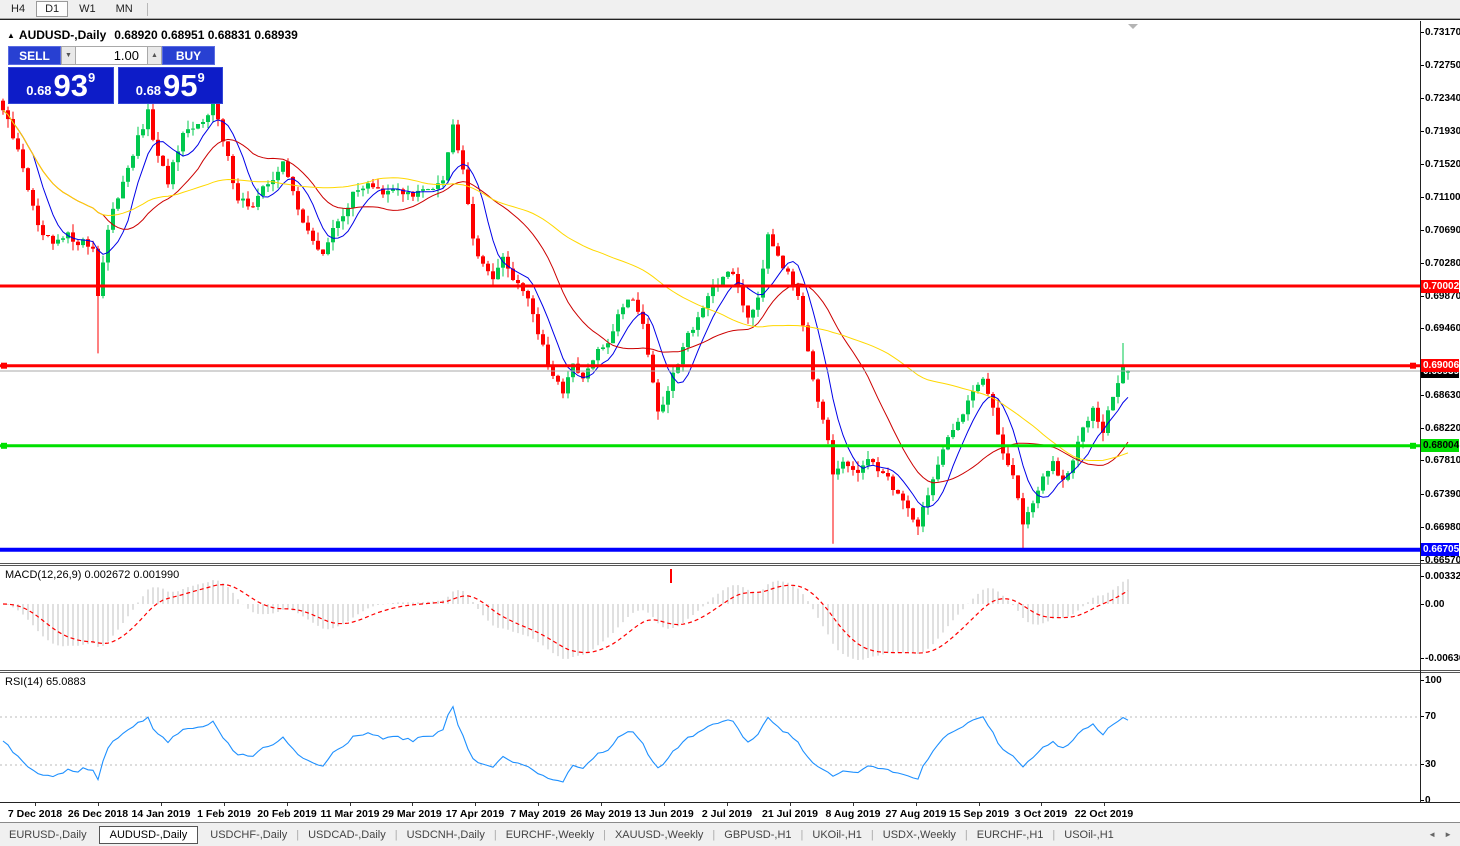  Describe the element at coordinates (1041, 814) in the screenshot. I see `date-label: 3 Oct 2019` at that location.